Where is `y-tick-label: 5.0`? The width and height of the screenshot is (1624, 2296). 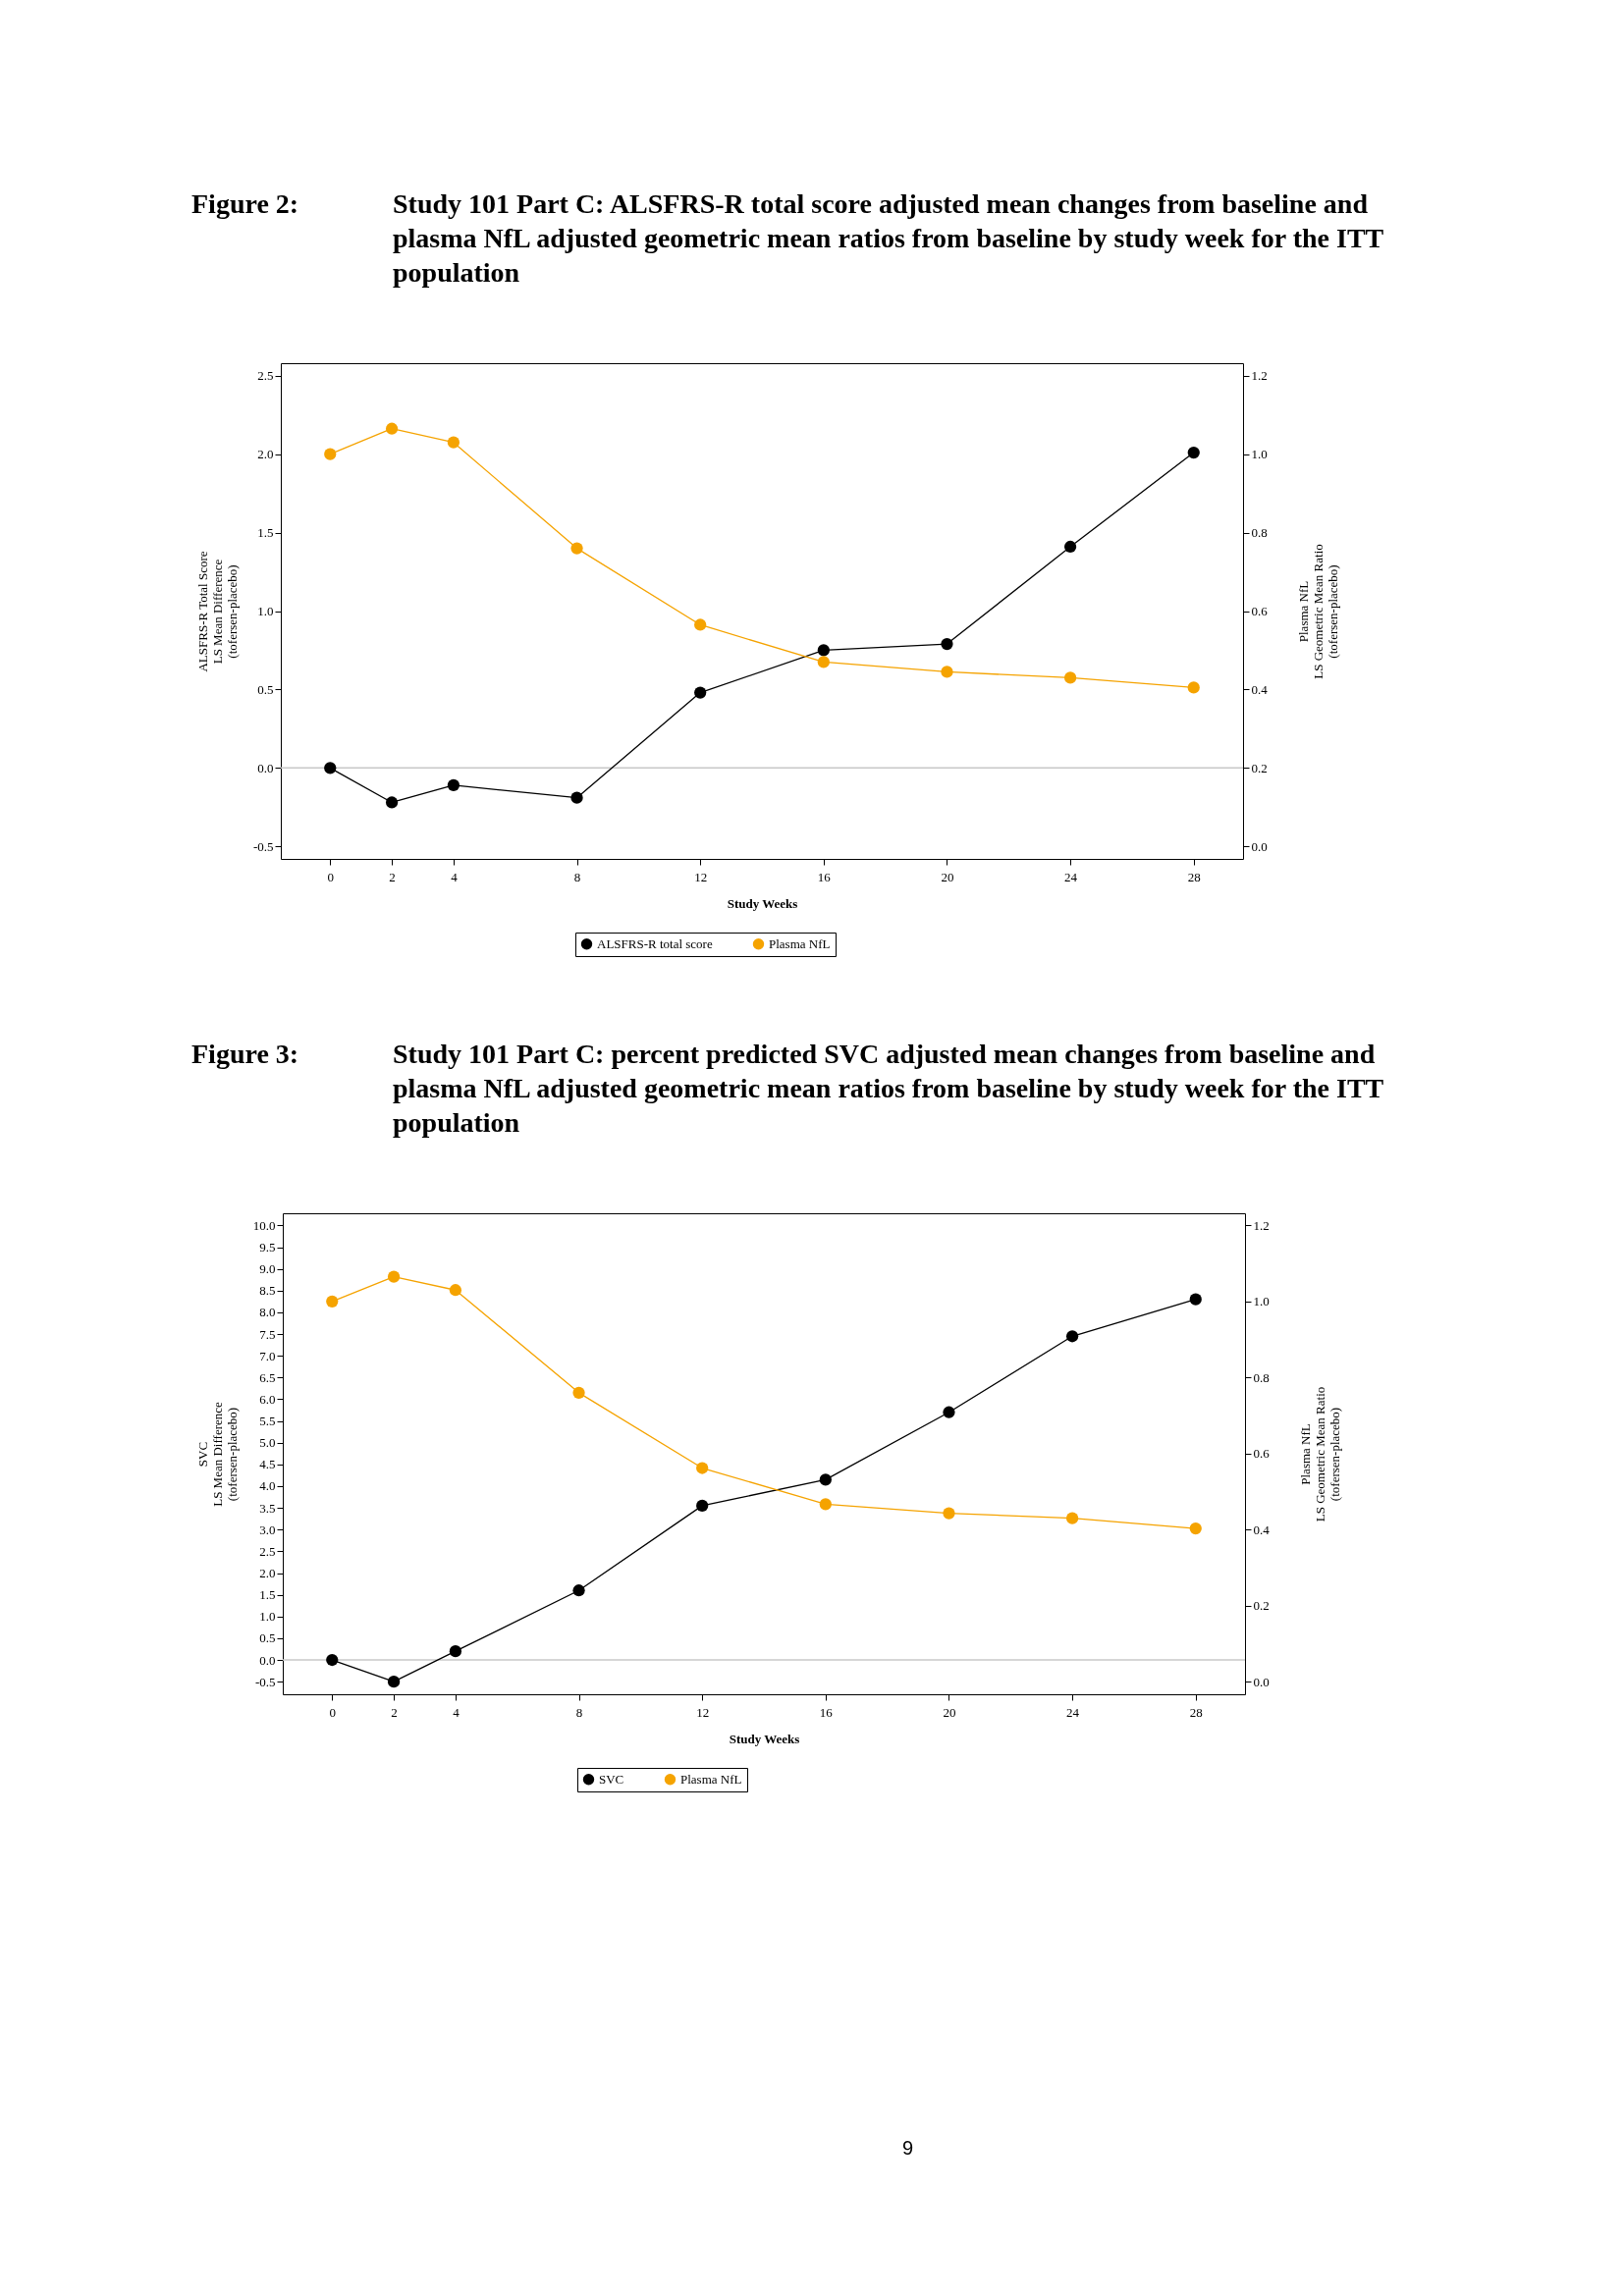
y-tick-label: 5.0 is located at coordinates (267, 1443).